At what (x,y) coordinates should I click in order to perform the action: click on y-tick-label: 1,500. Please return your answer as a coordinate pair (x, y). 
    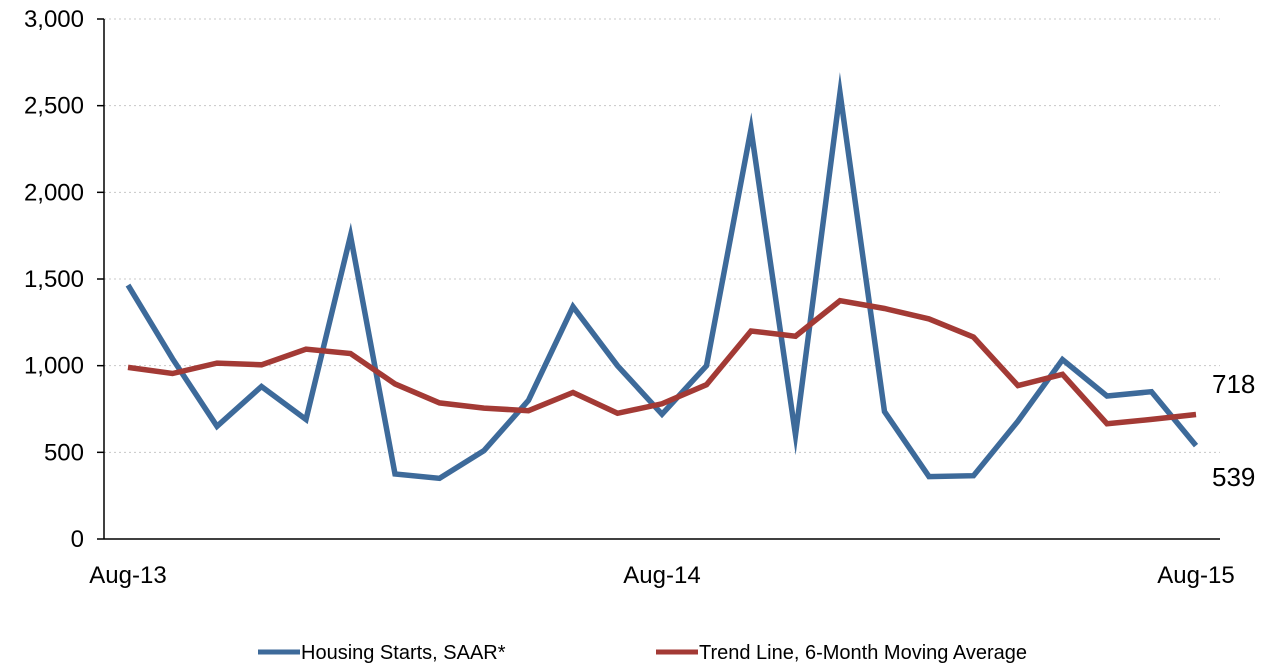
    Looking at the image, I should click on (54, 279).